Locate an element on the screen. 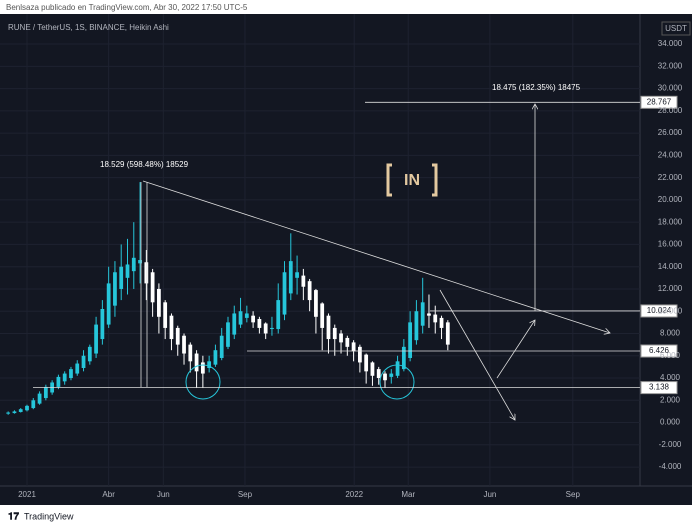  annotation: 18.475 (182.35%) 18475 is located at coordinates (536, 87).